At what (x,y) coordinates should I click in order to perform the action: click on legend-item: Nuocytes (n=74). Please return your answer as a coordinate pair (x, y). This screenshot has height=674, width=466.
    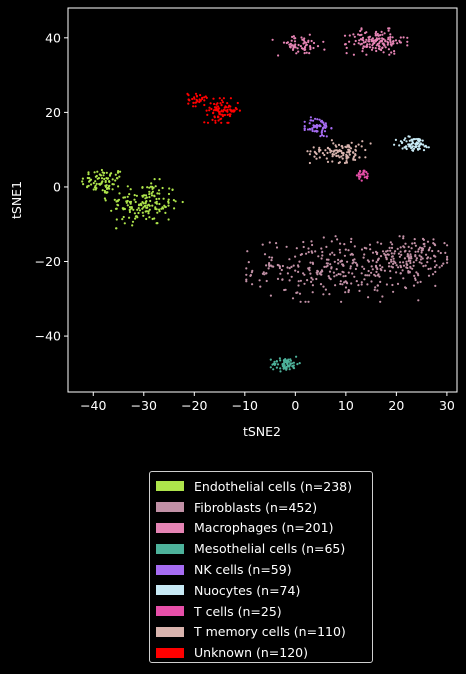
    Looking at the image, I should click on (264, 590).